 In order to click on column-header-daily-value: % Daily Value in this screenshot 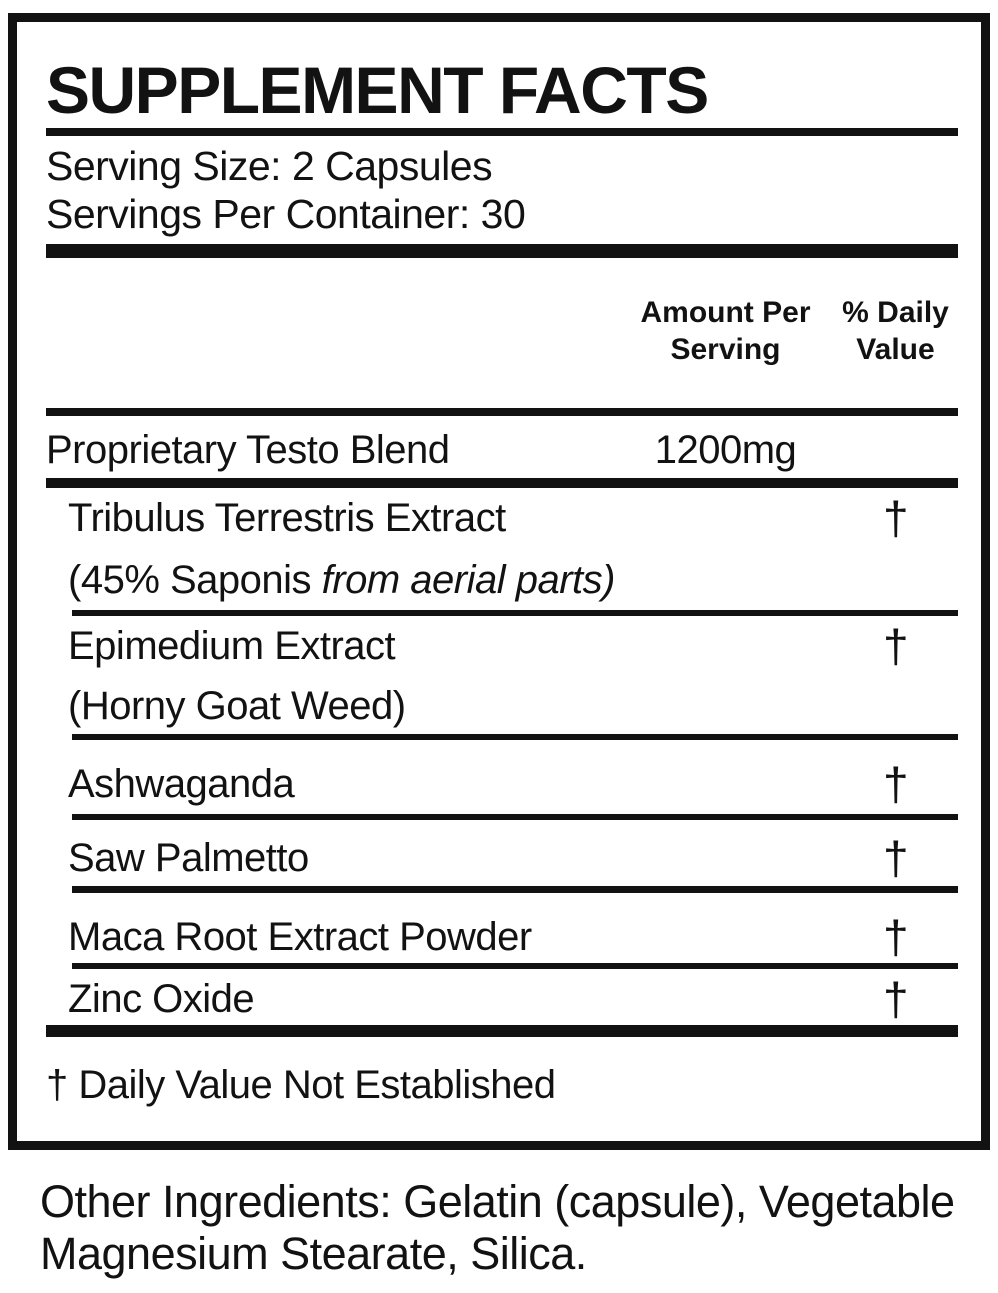, I will do `click(895, 331)`.